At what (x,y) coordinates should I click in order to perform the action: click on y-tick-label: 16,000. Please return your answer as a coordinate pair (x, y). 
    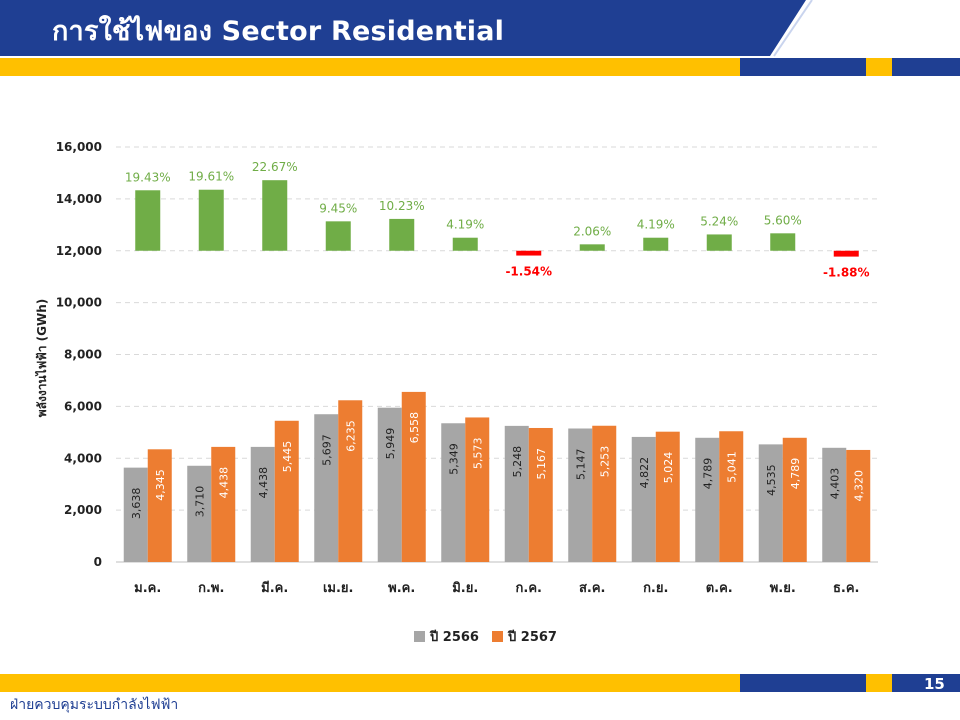
    Looking at the image, I should click on (79, 147).